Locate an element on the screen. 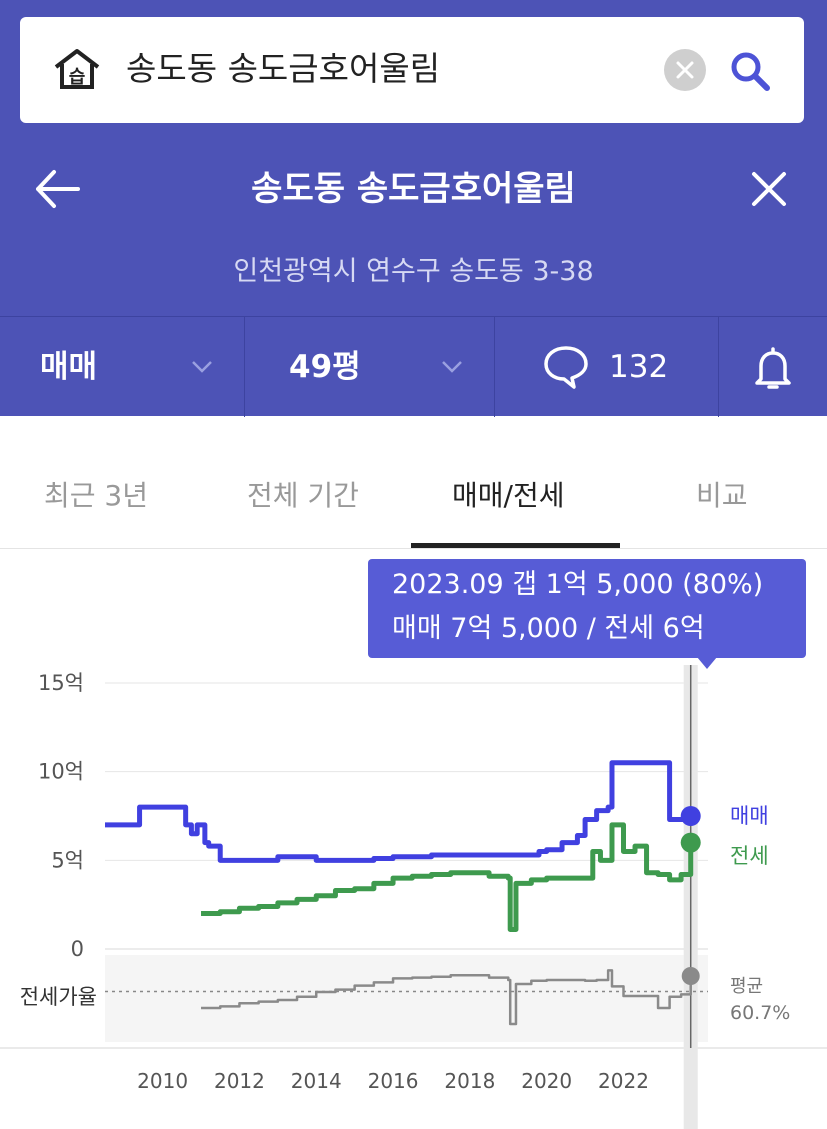  sale-line is located at coordinates (399, 811).